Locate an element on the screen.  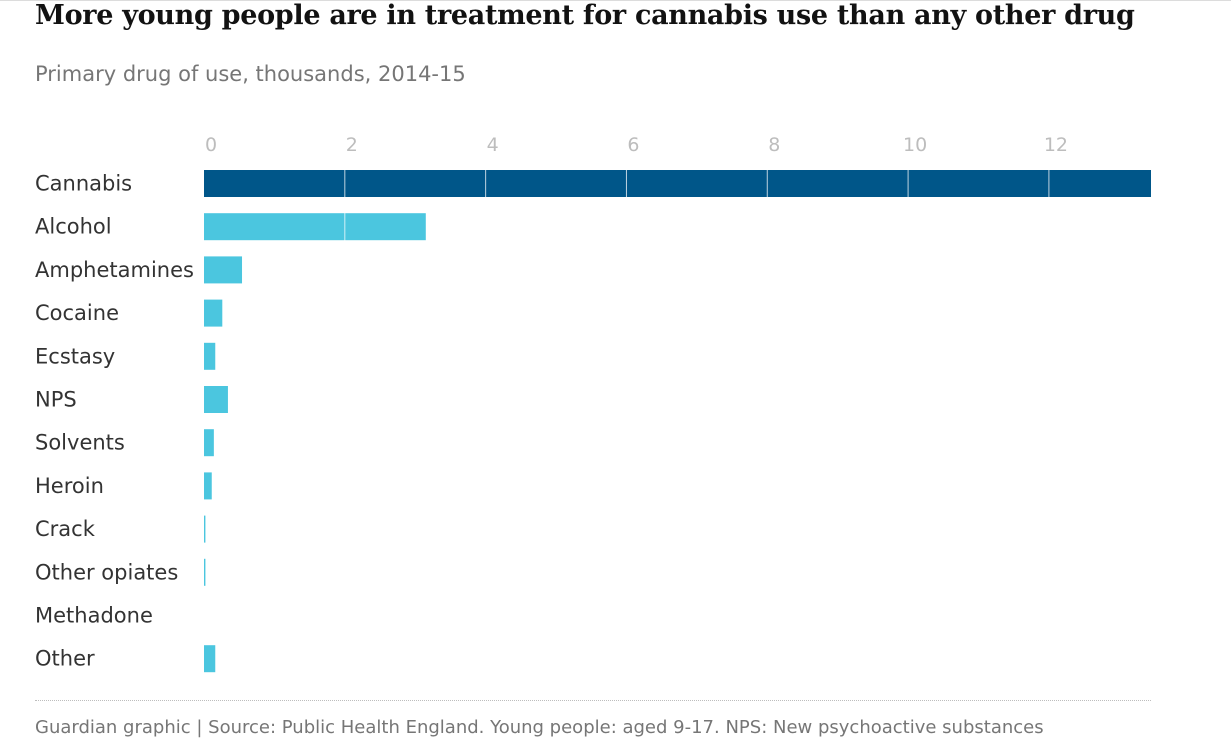
chart-subtitle: Primary drug of use, thousands, 2014-15 is located at coordinates (250, 74).